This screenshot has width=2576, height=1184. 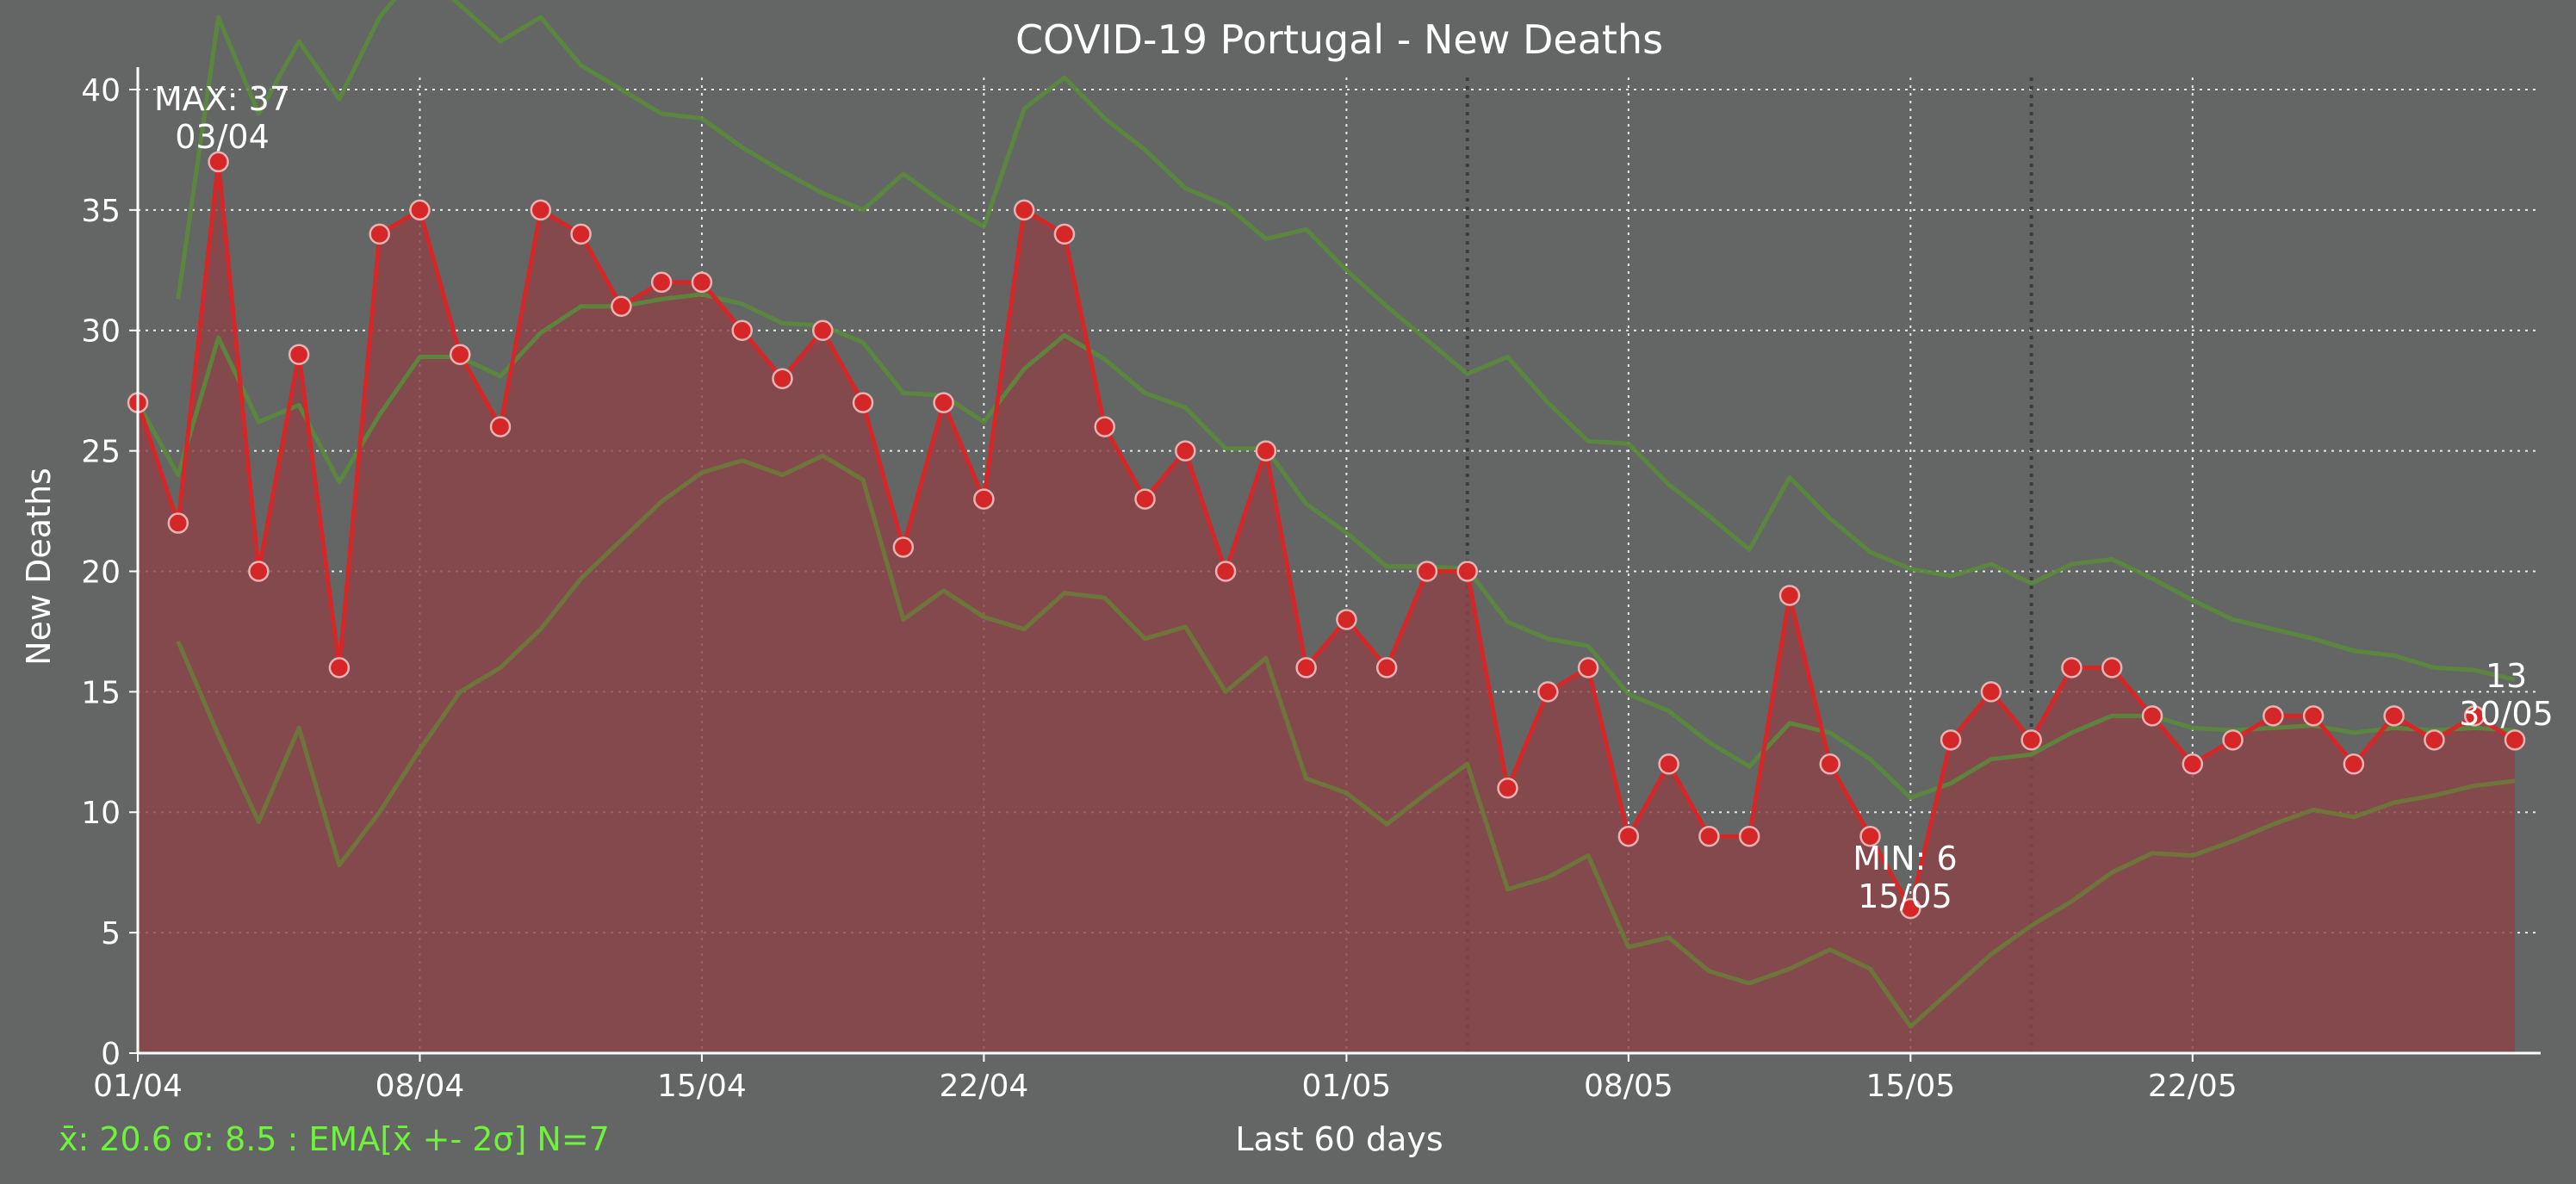 What do you see at coordinates (702, 1086) in the screenshot?
I see `x-tick-label: 15/04` at bounding box center [702, 1086].